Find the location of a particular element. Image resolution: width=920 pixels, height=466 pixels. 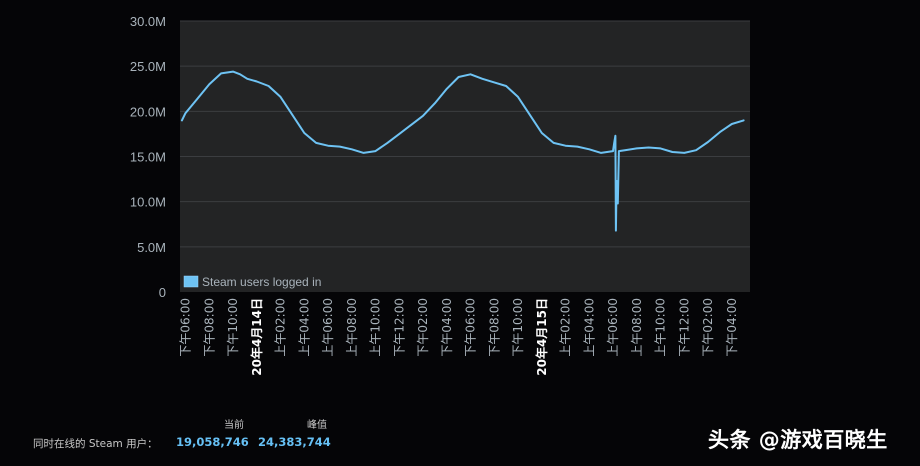

x-tick-label: 20年4月15日 is located at coordinates (541, 337).